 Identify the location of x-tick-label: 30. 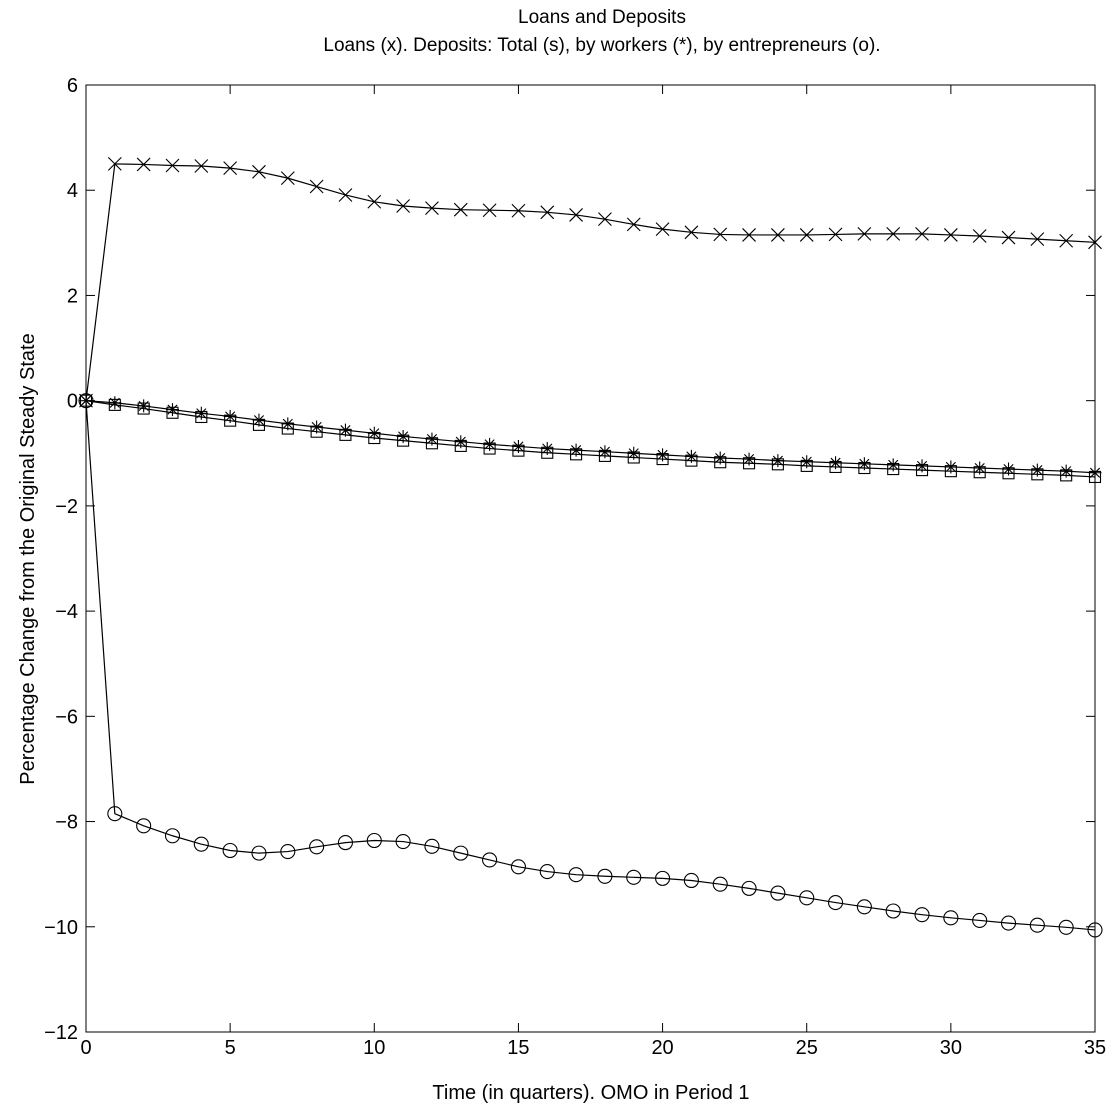
(951, 1048).